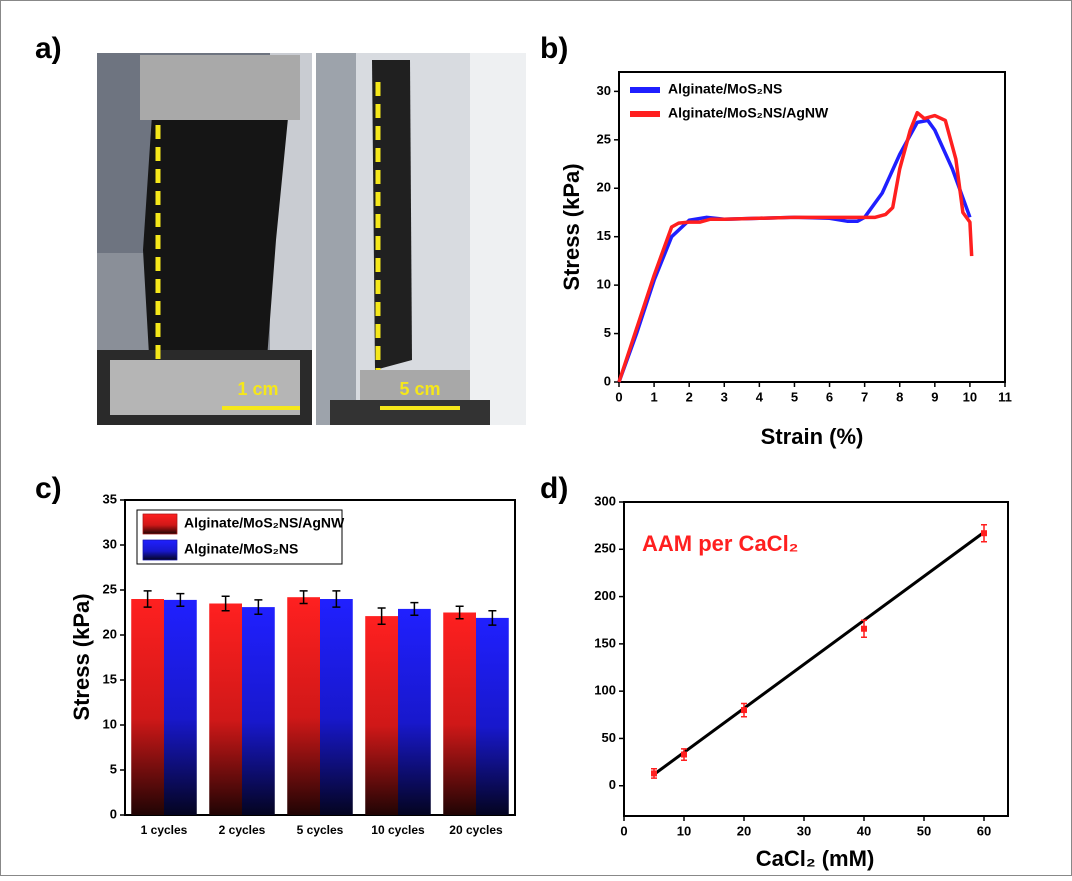  Describe the element at coordinates (48, 488) in the screenshot. I see `panel-label: c)` at that location.